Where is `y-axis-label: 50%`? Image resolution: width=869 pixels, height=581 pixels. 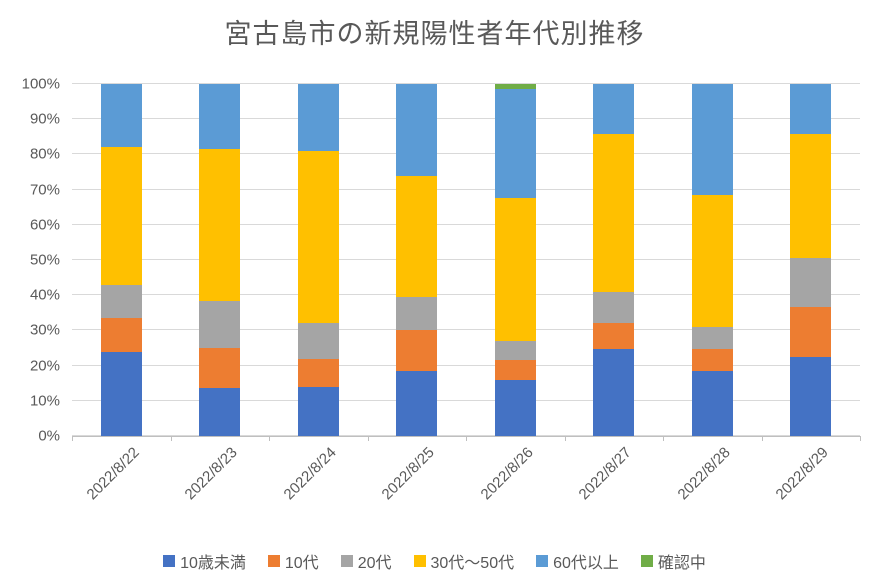 y-axis-label: 50% is located at coordinates (44, 260).